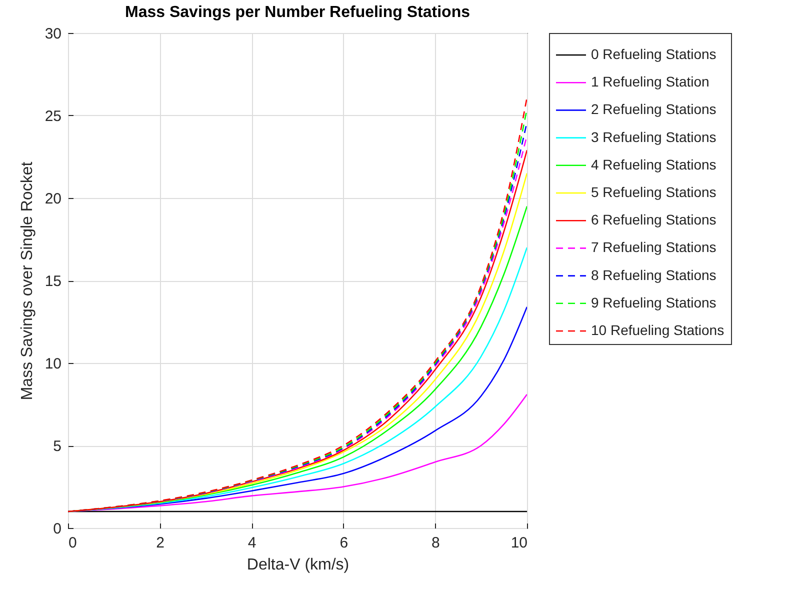  Describe the element at coordinates (252, 543) in the screenshot. I see `x-tick-label: 4` at that location.